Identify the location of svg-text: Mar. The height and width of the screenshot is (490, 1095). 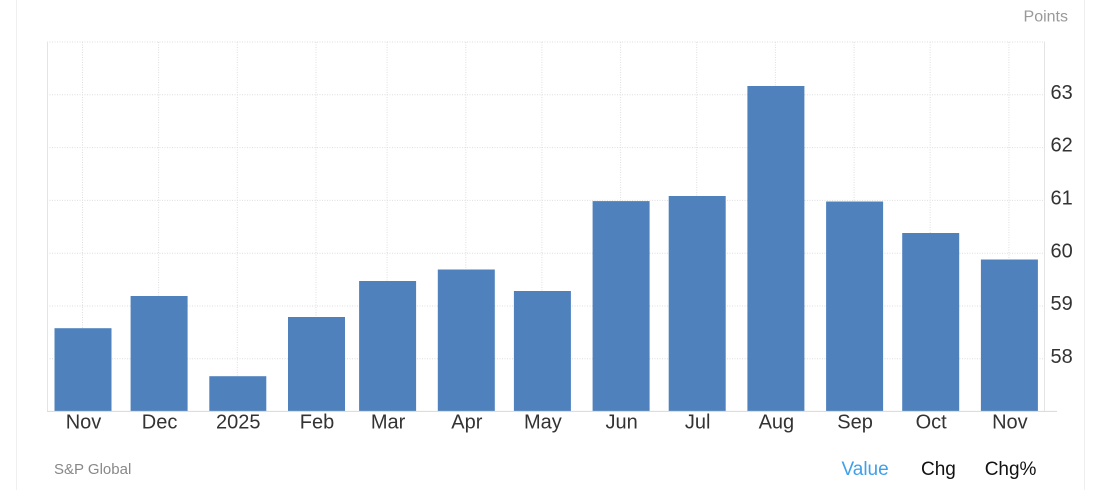
(388, 423).